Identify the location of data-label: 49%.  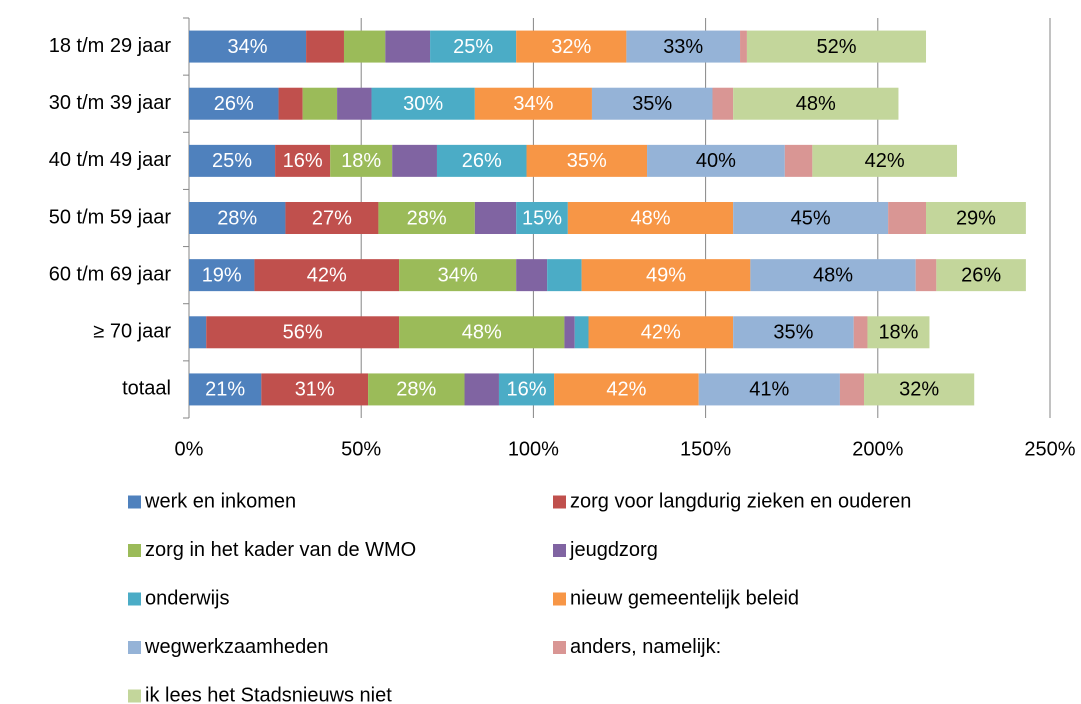
(666, 275).